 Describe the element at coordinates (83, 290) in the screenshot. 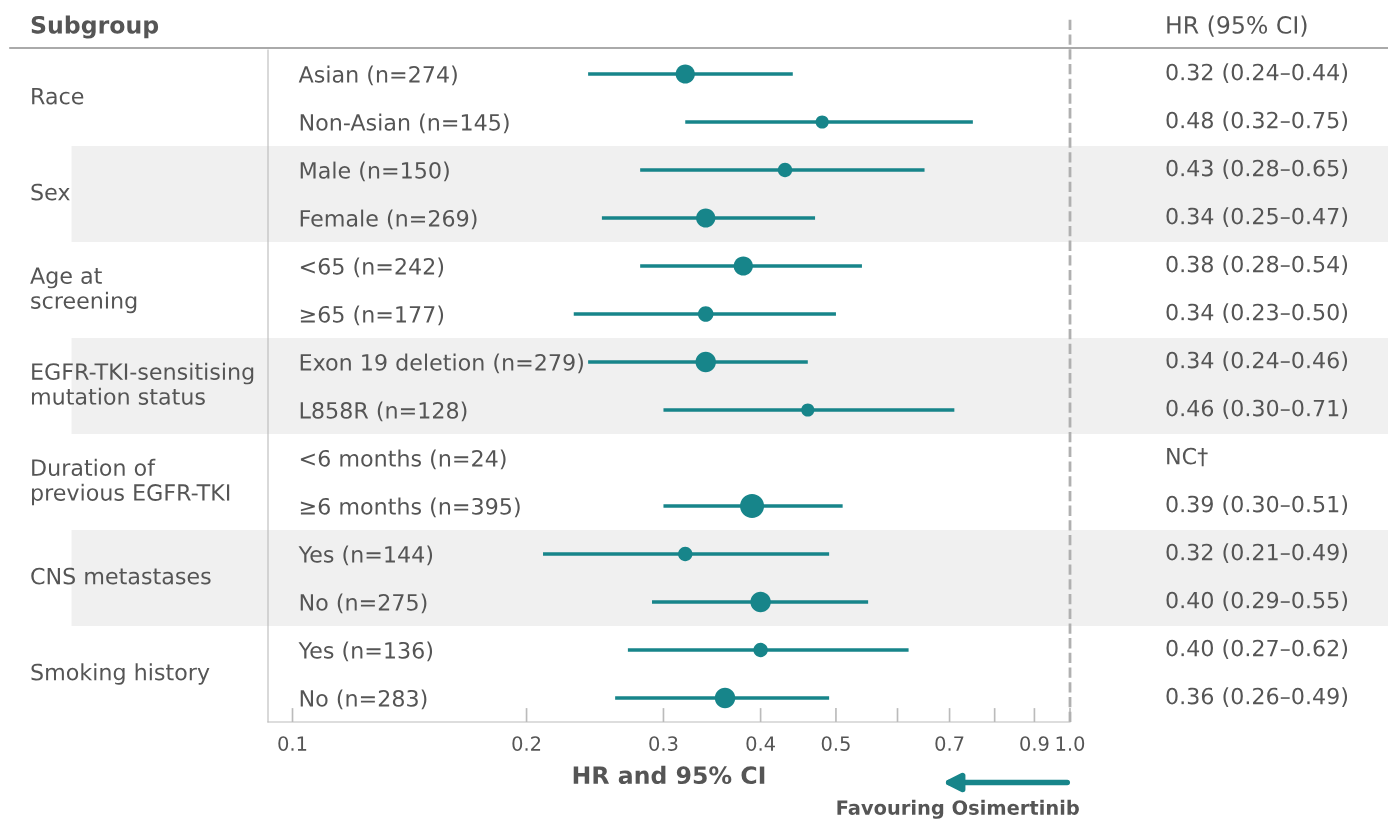

I see `text: Age at screening` at that location.